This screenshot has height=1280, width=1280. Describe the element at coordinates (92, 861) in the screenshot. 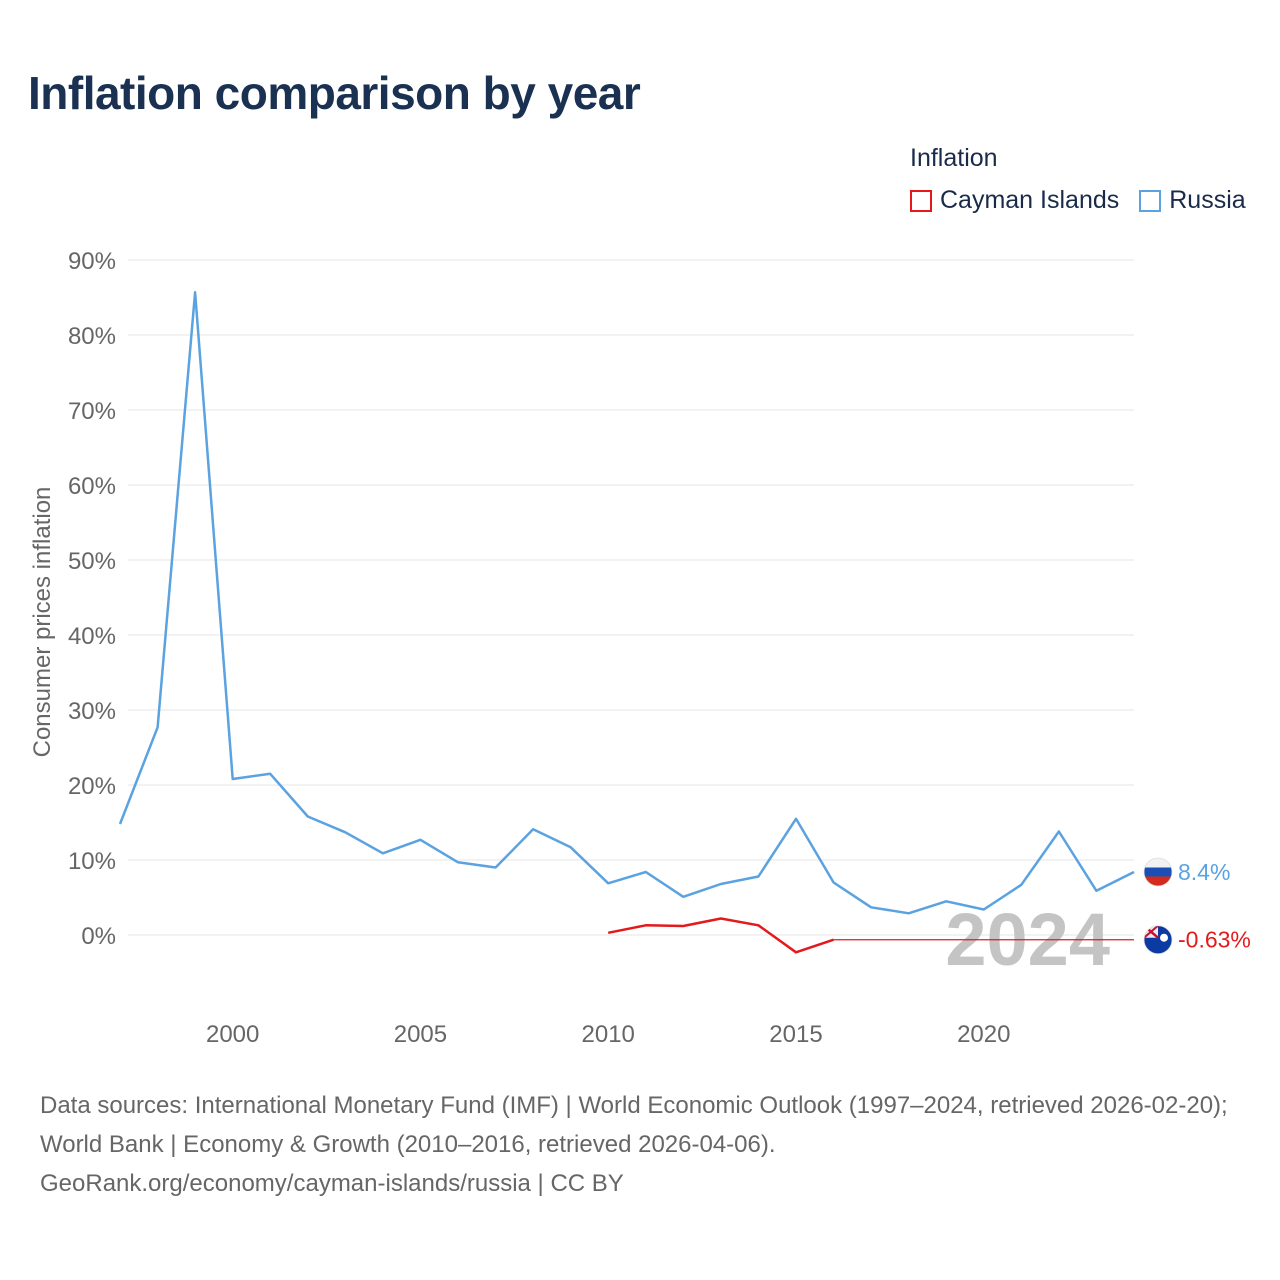

I see `y-tick-label: 10%` at that location.